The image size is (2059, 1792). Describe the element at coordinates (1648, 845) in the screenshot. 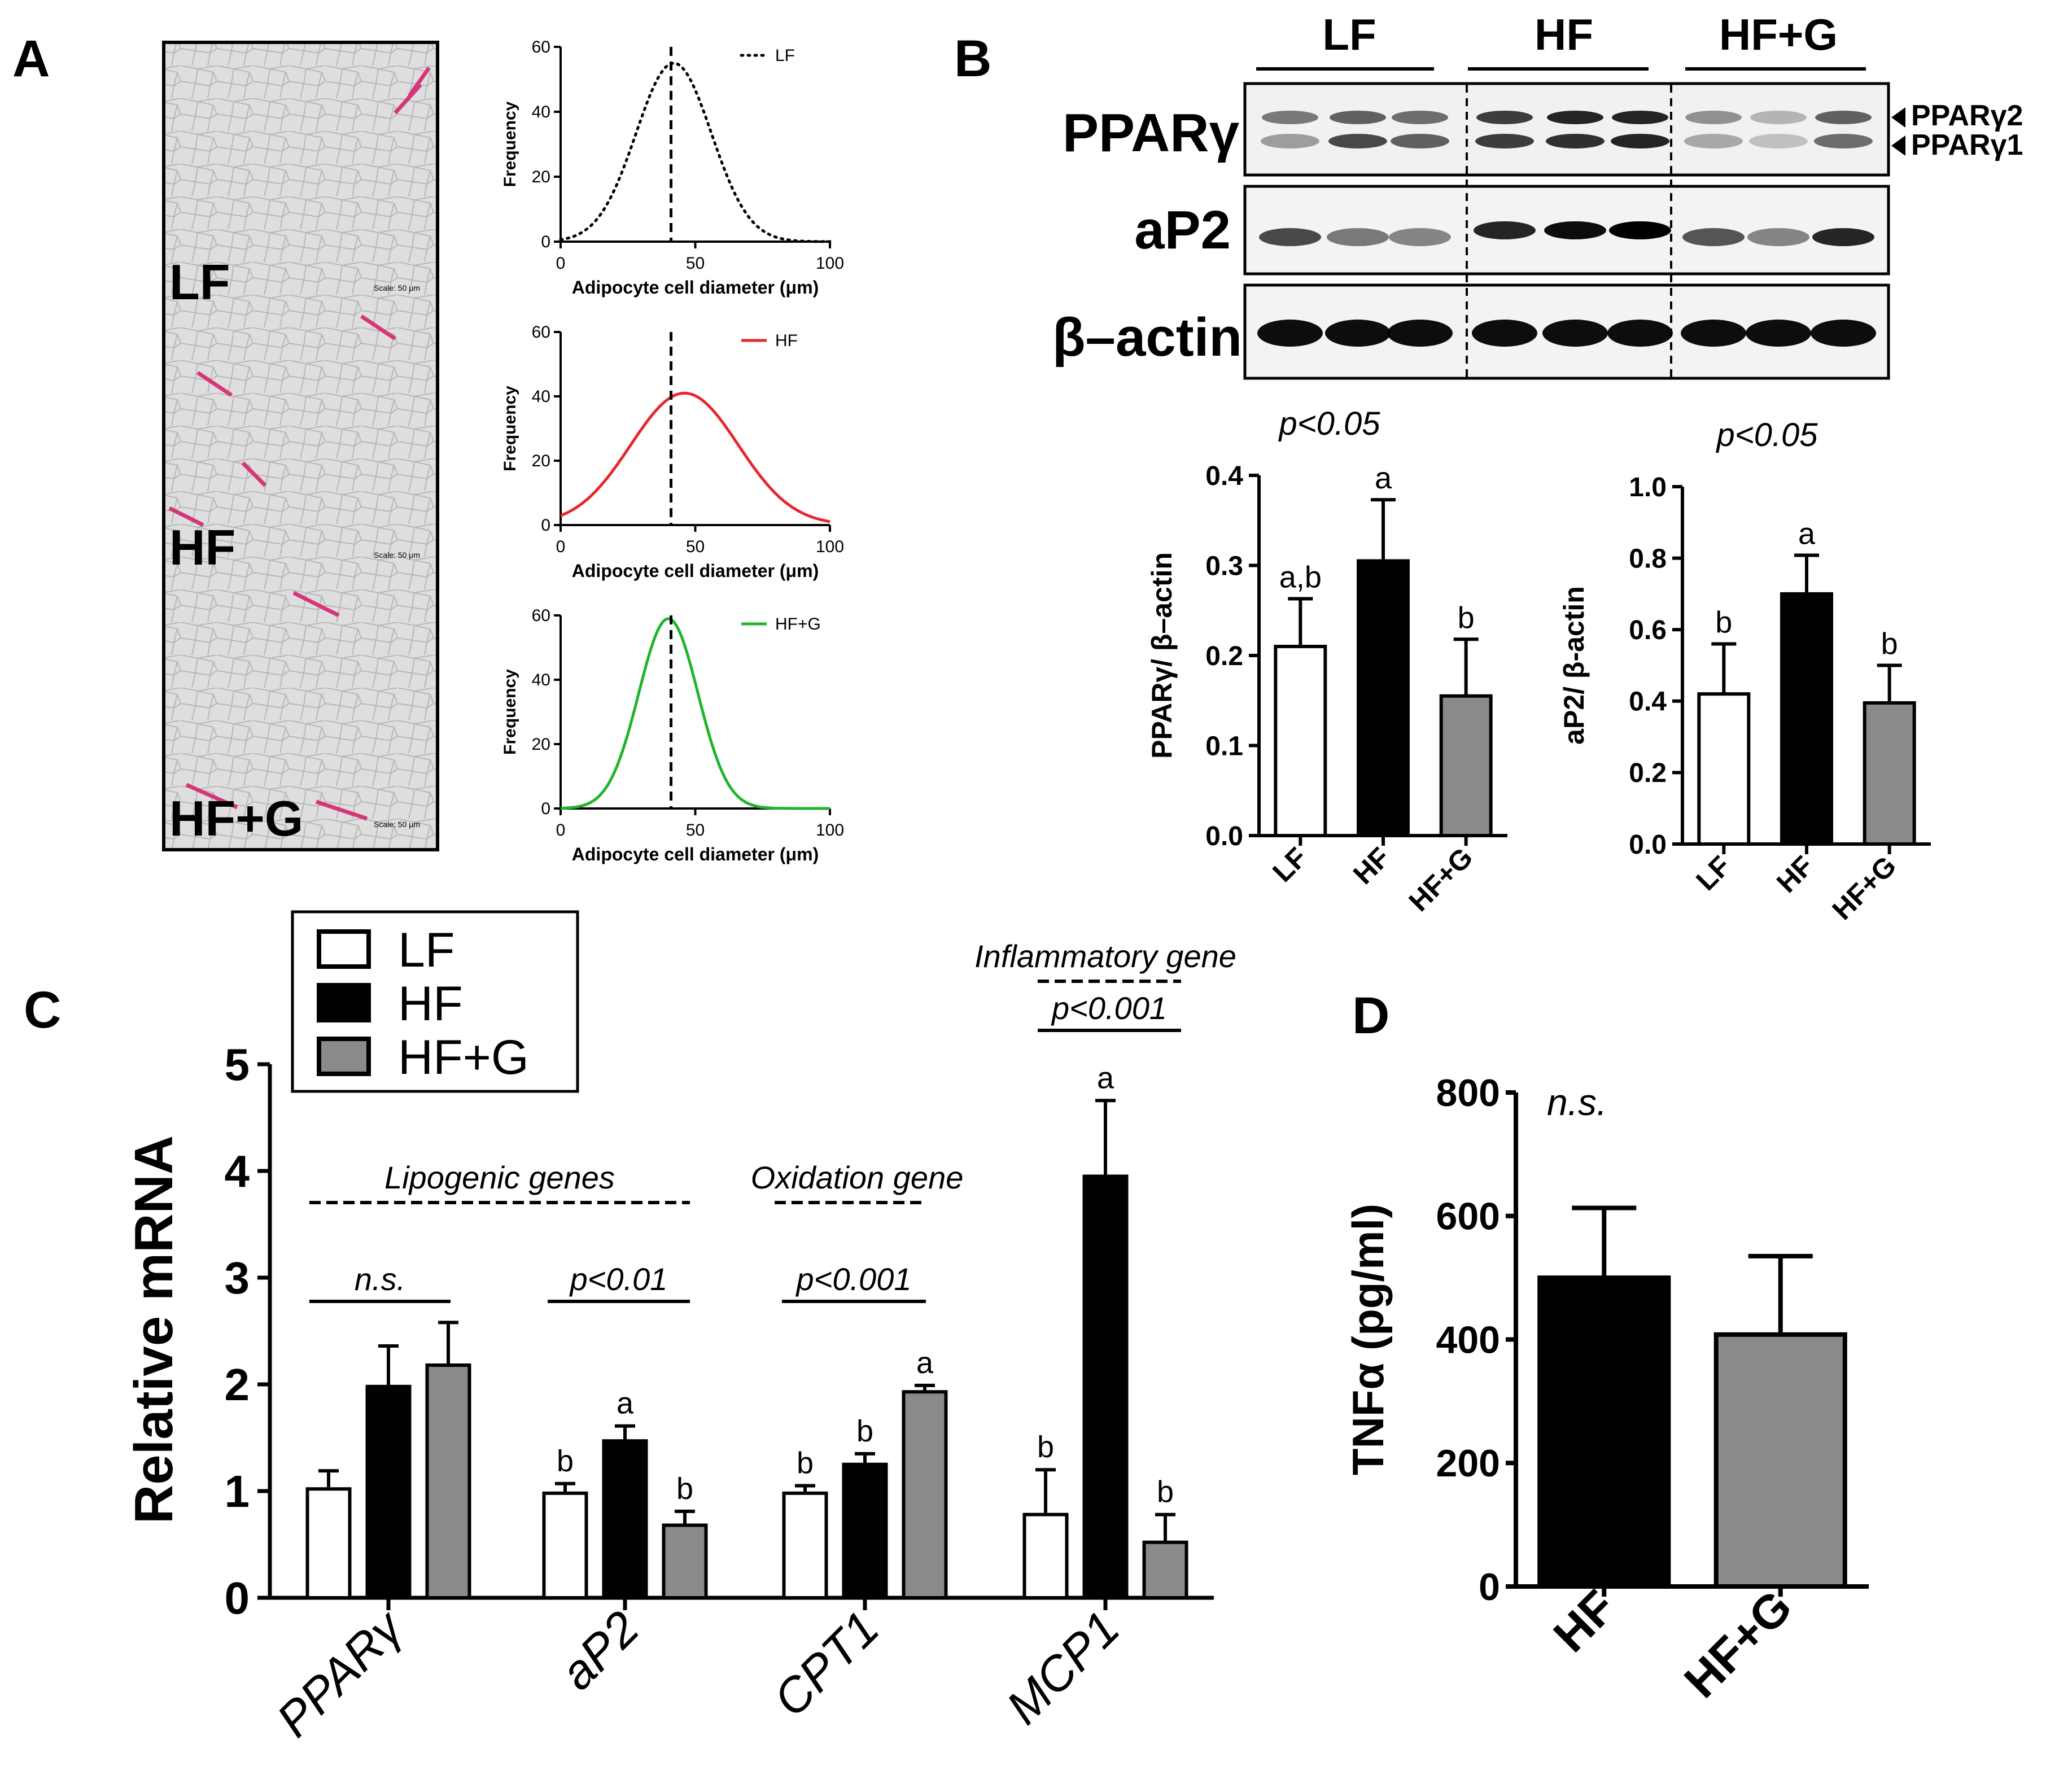

I see `y-tick-label: 0.0` at that location.